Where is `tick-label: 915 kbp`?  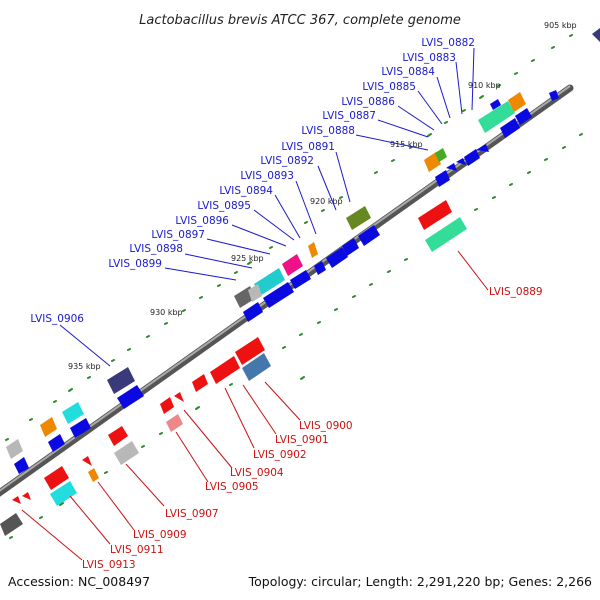 tick-label: 915 kbp is located at coordinates (406, 144).